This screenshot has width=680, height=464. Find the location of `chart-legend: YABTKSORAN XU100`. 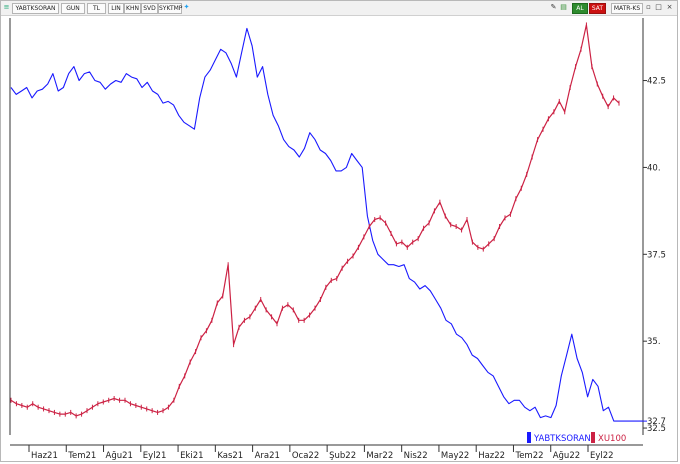

chart-legend: YABTKSORAN XU100 is located at coordinates (576, 438).